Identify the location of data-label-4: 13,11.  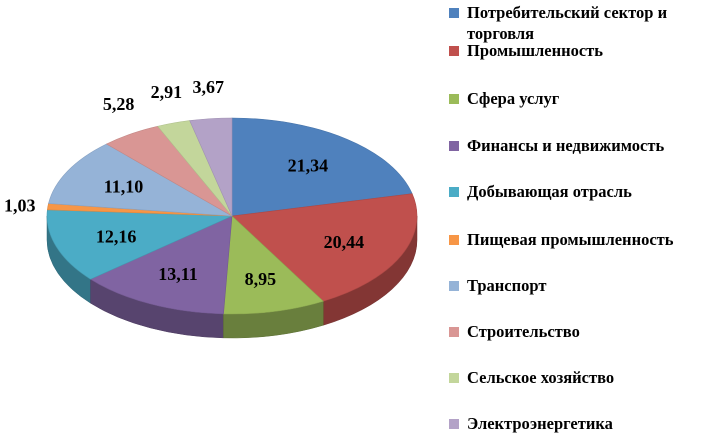
(178, 274).